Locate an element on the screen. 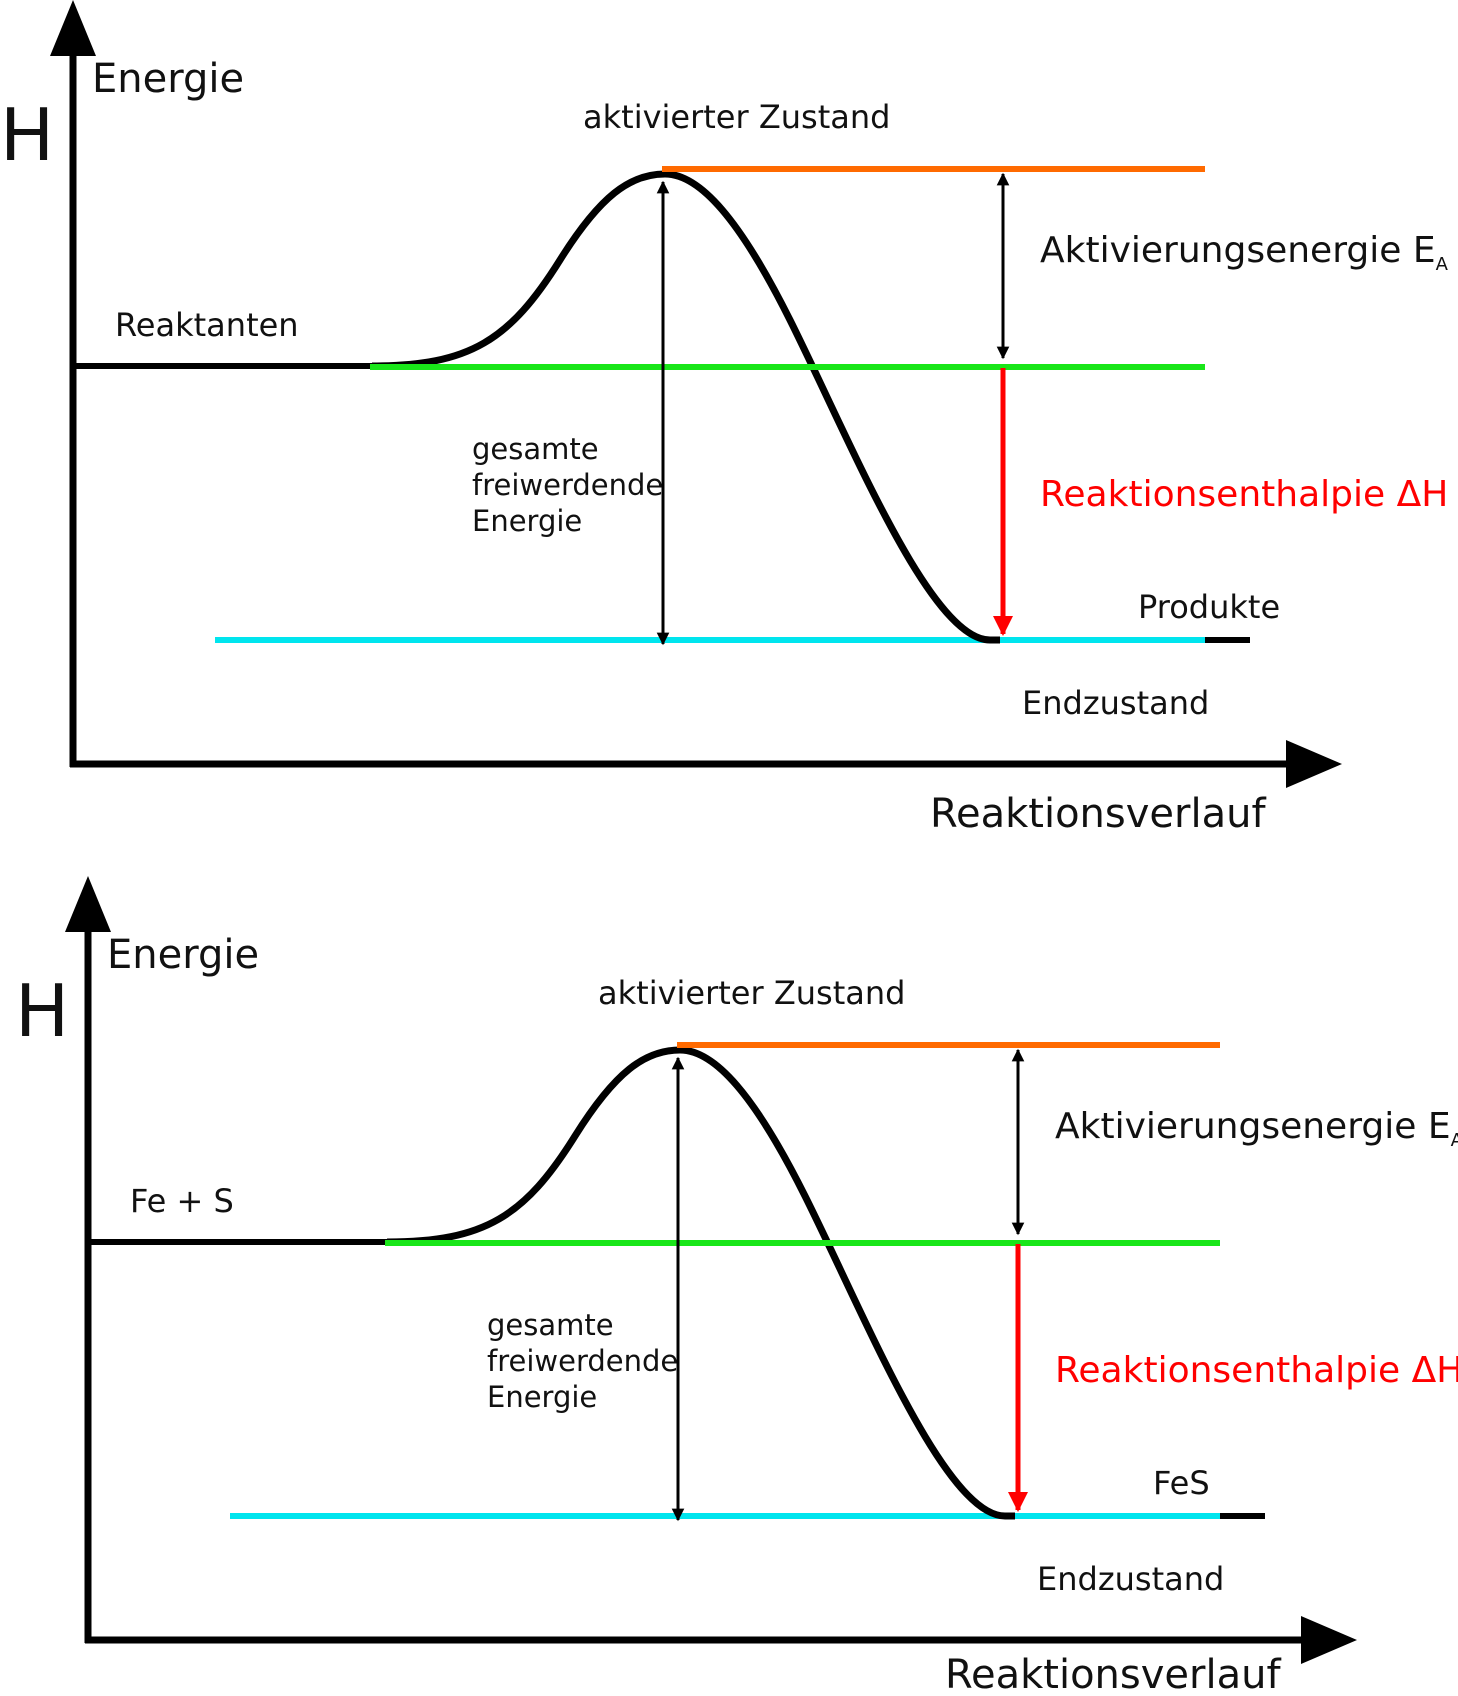  product-label: Produkte is located at coordinates (1209, 607).